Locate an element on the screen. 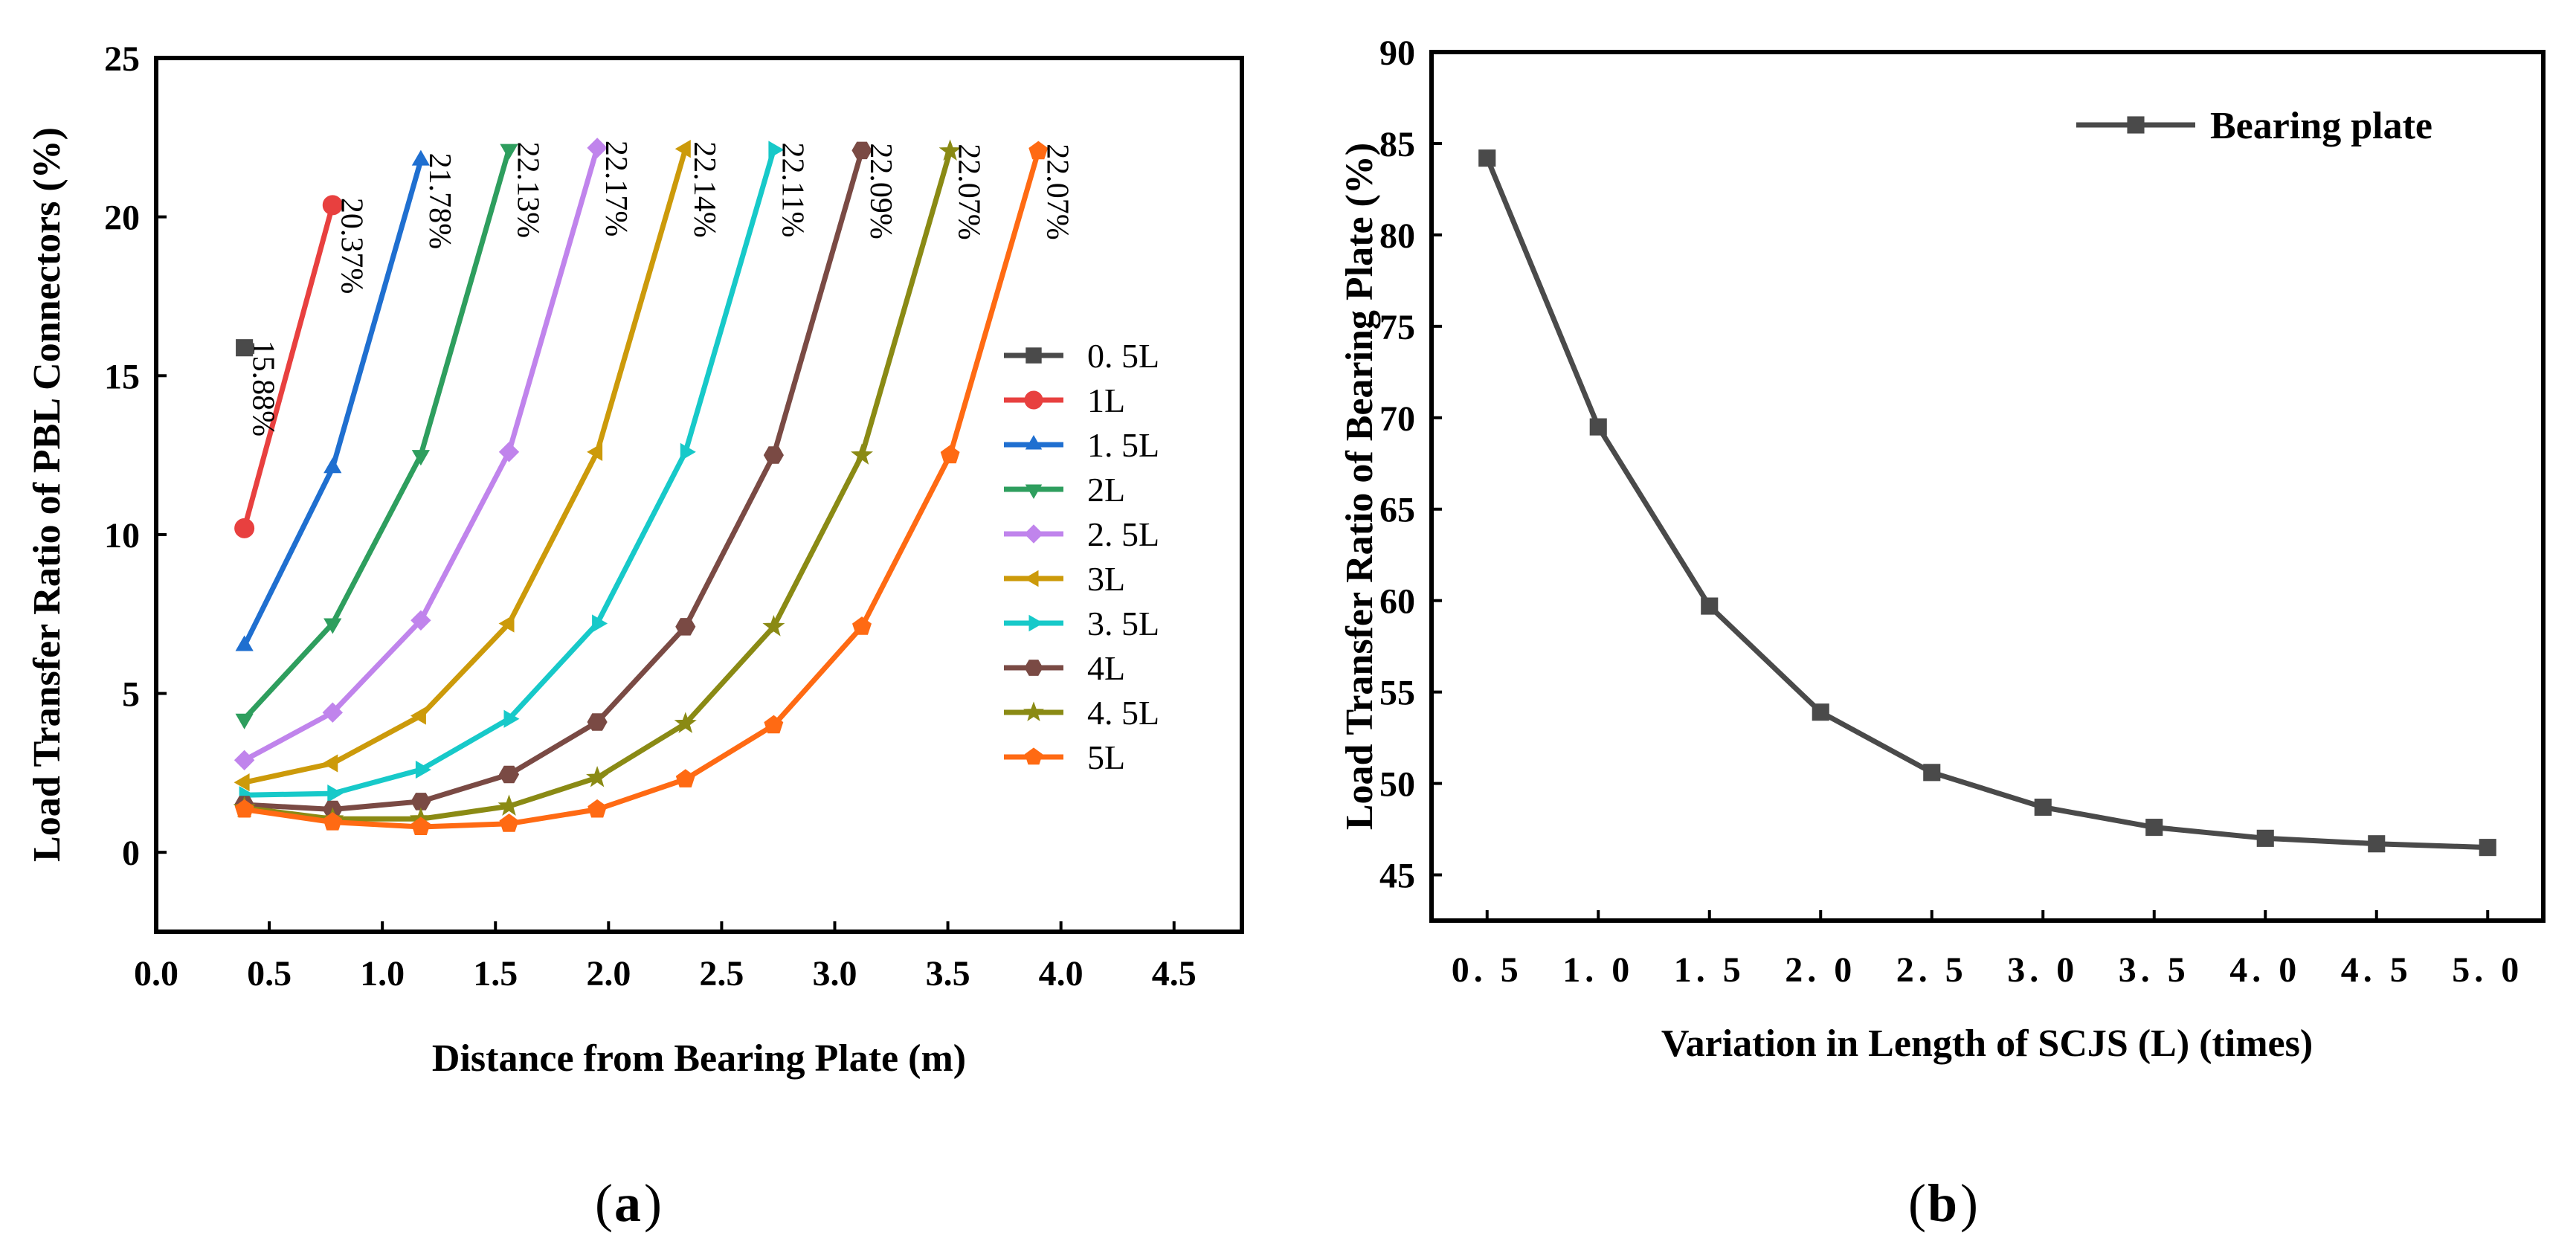 The height and width of the screenshot is (1250, 2576). y-tick-label-b: 70 is located at coordinates (1397, 419).